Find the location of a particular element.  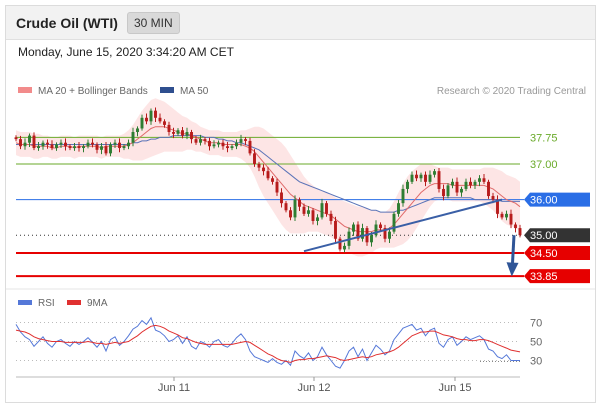

level-label-37.75: 37.75 is located at coordinates (544, 138).